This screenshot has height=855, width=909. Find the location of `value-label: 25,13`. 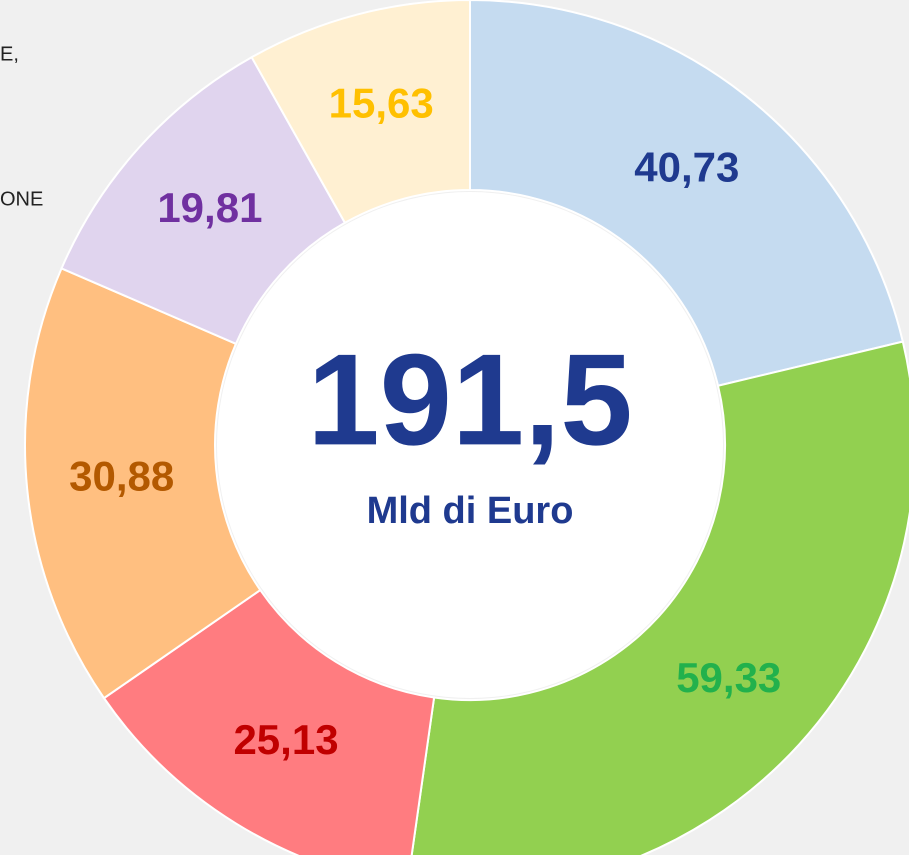

value-label: 25,13 is located at coordinates (285, 739).